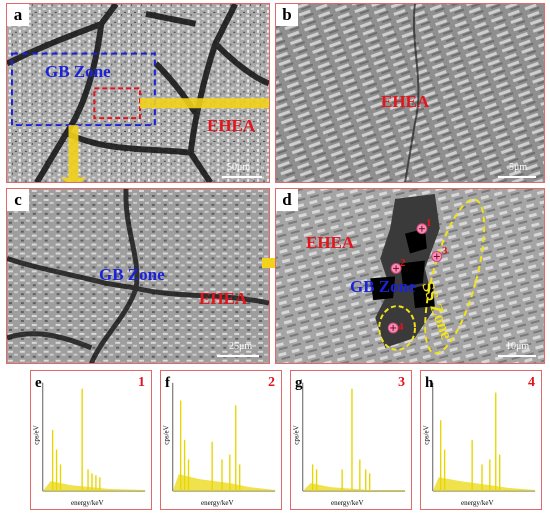 The width and height of the screenshot is (550, 520). Describe the element at coordinates (141, 382) in the screenshot. I see `spectrum-number-e: 1` at that location.